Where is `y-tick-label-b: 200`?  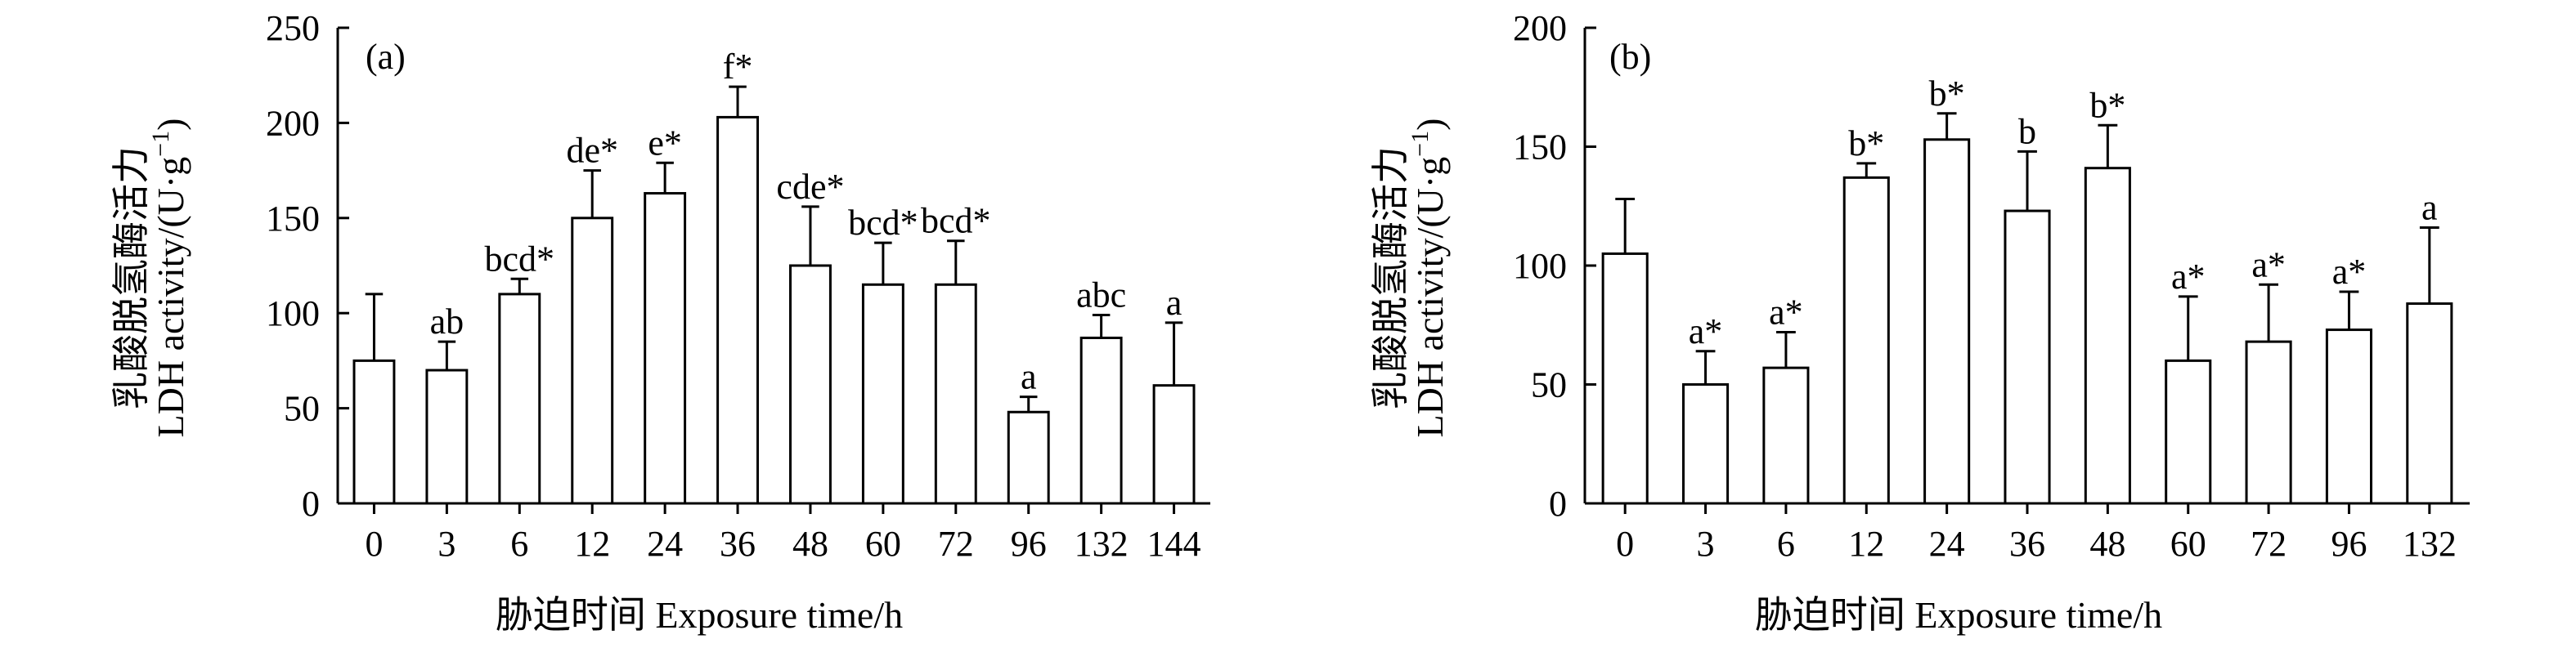 y-tick-label-b: 200 is located at coordinates (1540, 28).